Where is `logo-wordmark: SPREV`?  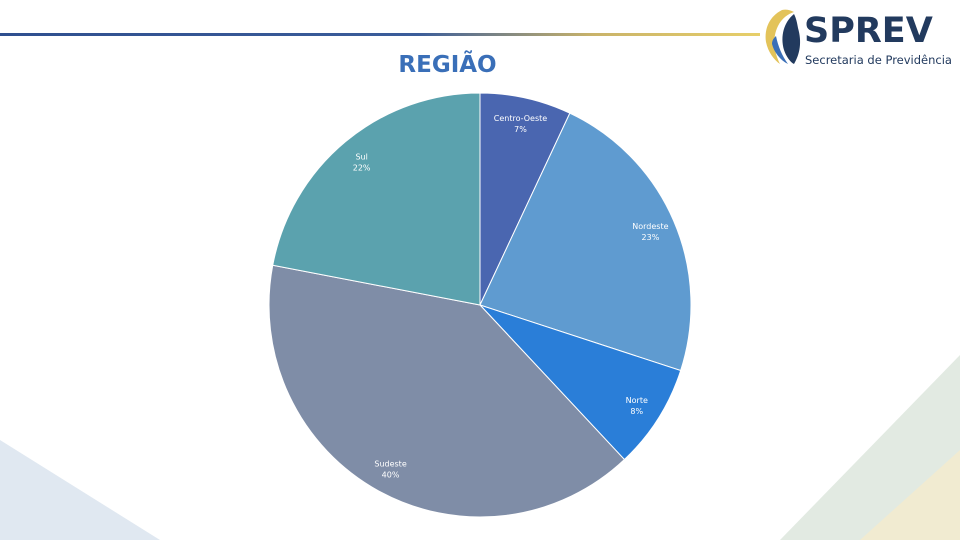 logo-wordmark: SPREV is located at coordinates (868, 31).